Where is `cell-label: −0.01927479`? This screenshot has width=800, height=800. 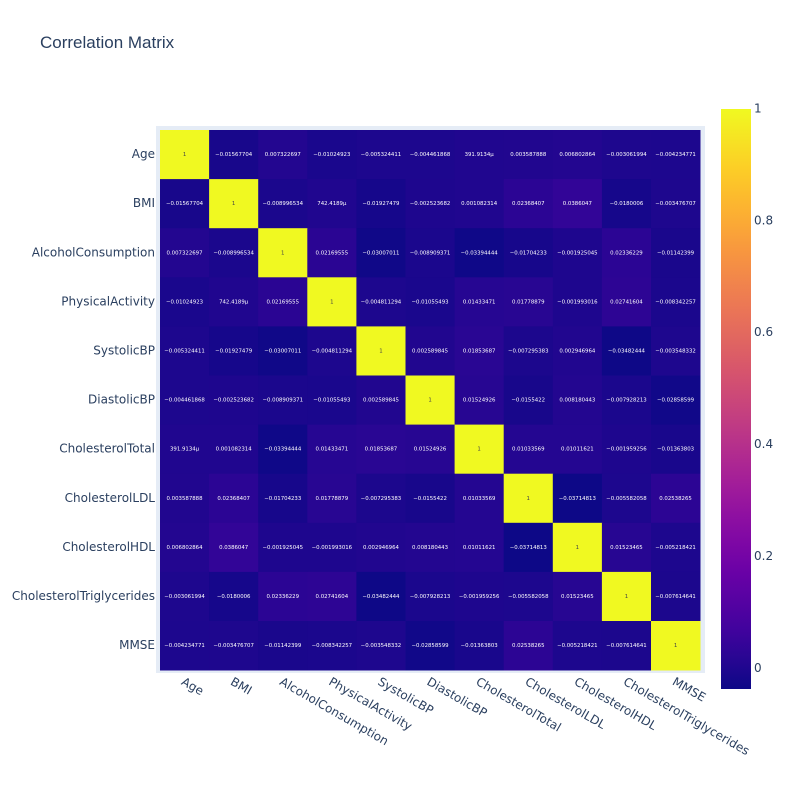 cell-label: −0.01927479 is located at coordinates (234, 351).